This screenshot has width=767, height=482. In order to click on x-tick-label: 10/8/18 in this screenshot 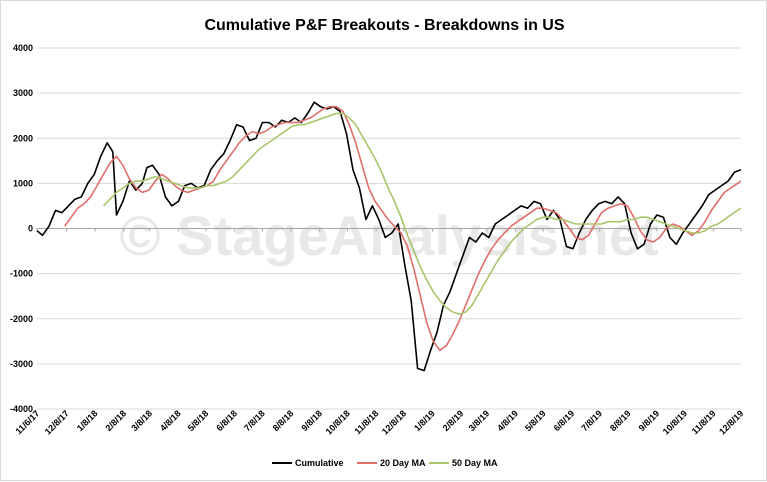, I will do `click(338, 422)`.